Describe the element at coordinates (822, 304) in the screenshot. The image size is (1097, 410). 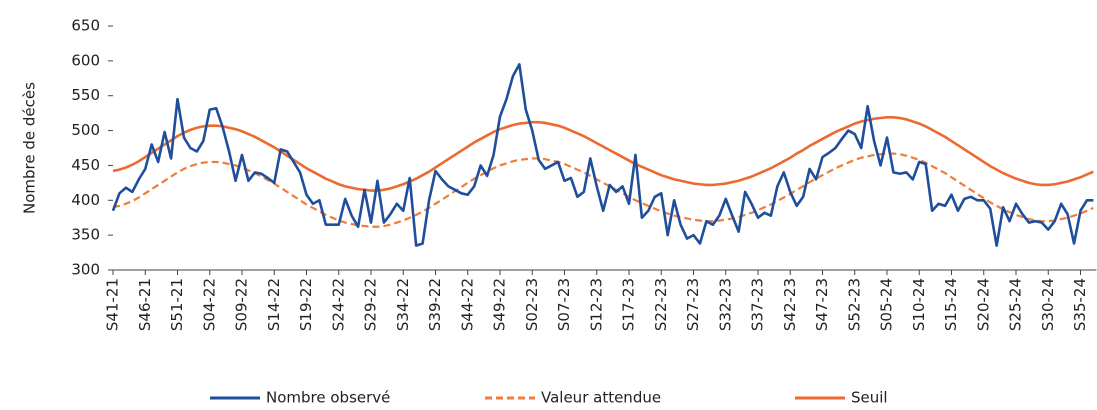
I see `x-tick-label: S47-23` at that location.